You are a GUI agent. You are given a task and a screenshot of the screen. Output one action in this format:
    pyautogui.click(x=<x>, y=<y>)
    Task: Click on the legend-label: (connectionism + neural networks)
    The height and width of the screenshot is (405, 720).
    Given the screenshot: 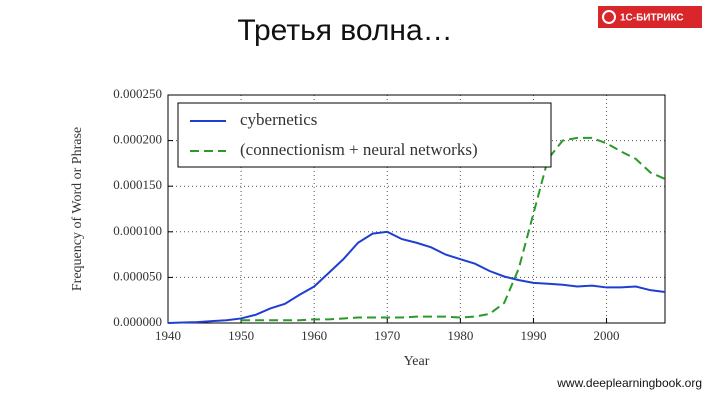 What is the action you would take?
    pyautogui.click(x=359, y=149)
    